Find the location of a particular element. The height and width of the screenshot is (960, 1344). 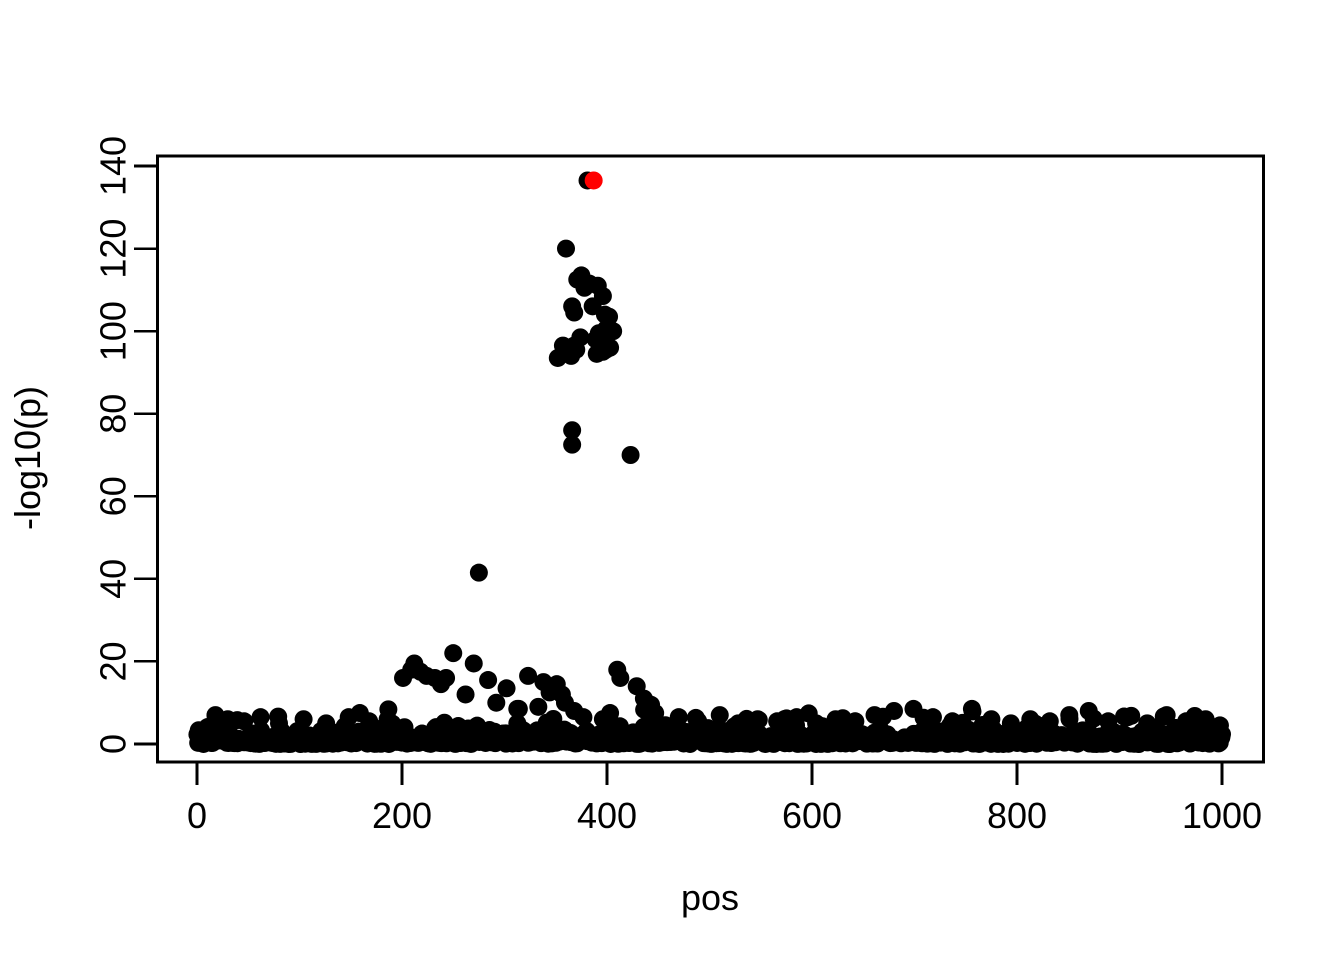

x-tick-label-600: 600 is located at coordinates (812, 815).